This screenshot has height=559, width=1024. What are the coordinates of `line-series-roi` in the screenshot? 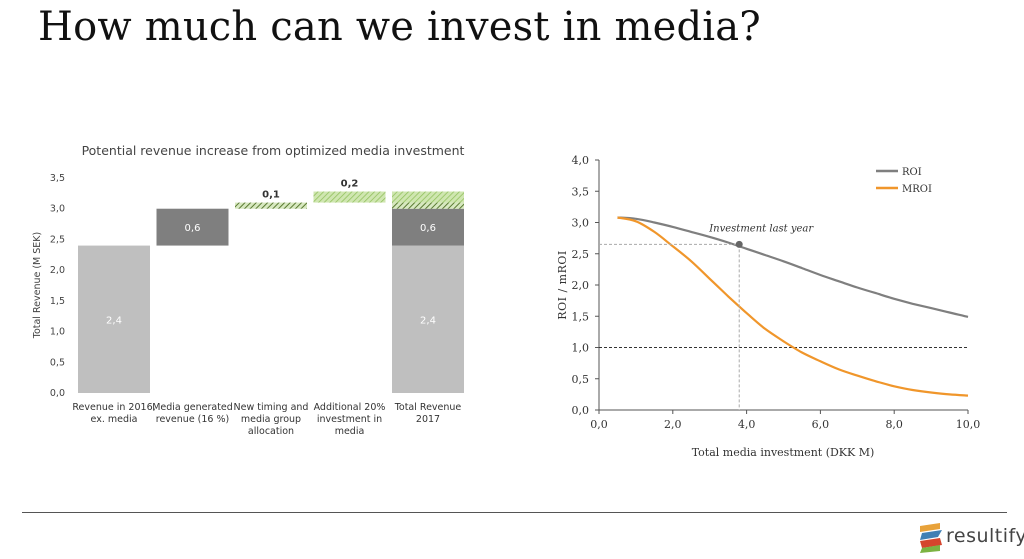 It's located at (793, 267).